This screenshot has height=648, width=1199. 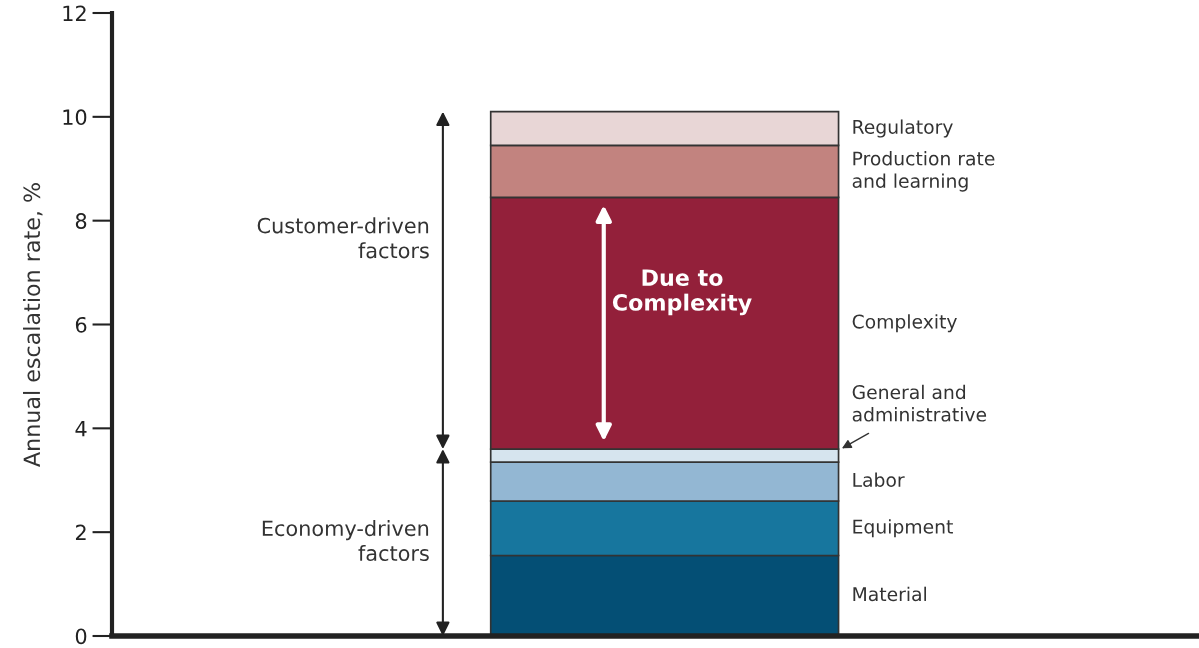 What do you see at coordinates (81, 636) in the screenshot?
I see `y-tick-label: 0` at bounding box center [81, 636].